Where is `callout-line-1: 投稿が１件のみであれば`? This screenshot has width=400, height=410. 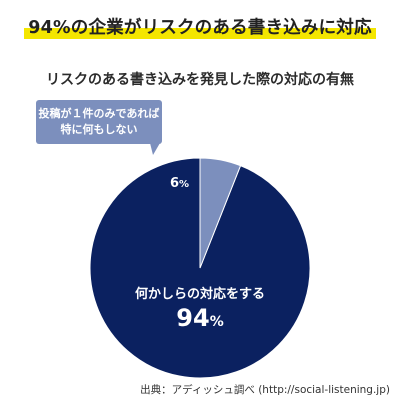
callout-line-1: 投稿が１件のみであれば is located at coordinates (99, 113).